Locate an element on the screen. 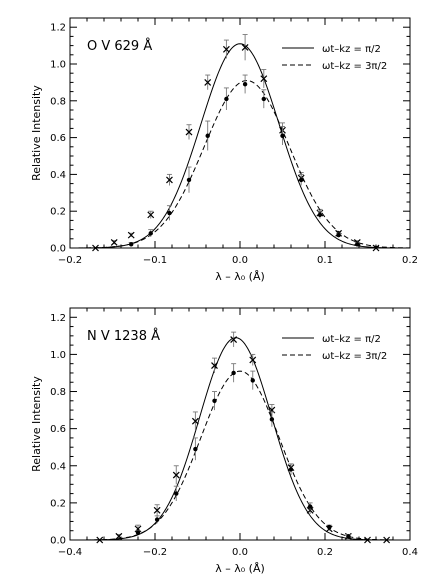 The image size is (436, 586). x-tick-label: 0.1 is located at coordinates (325, 260).